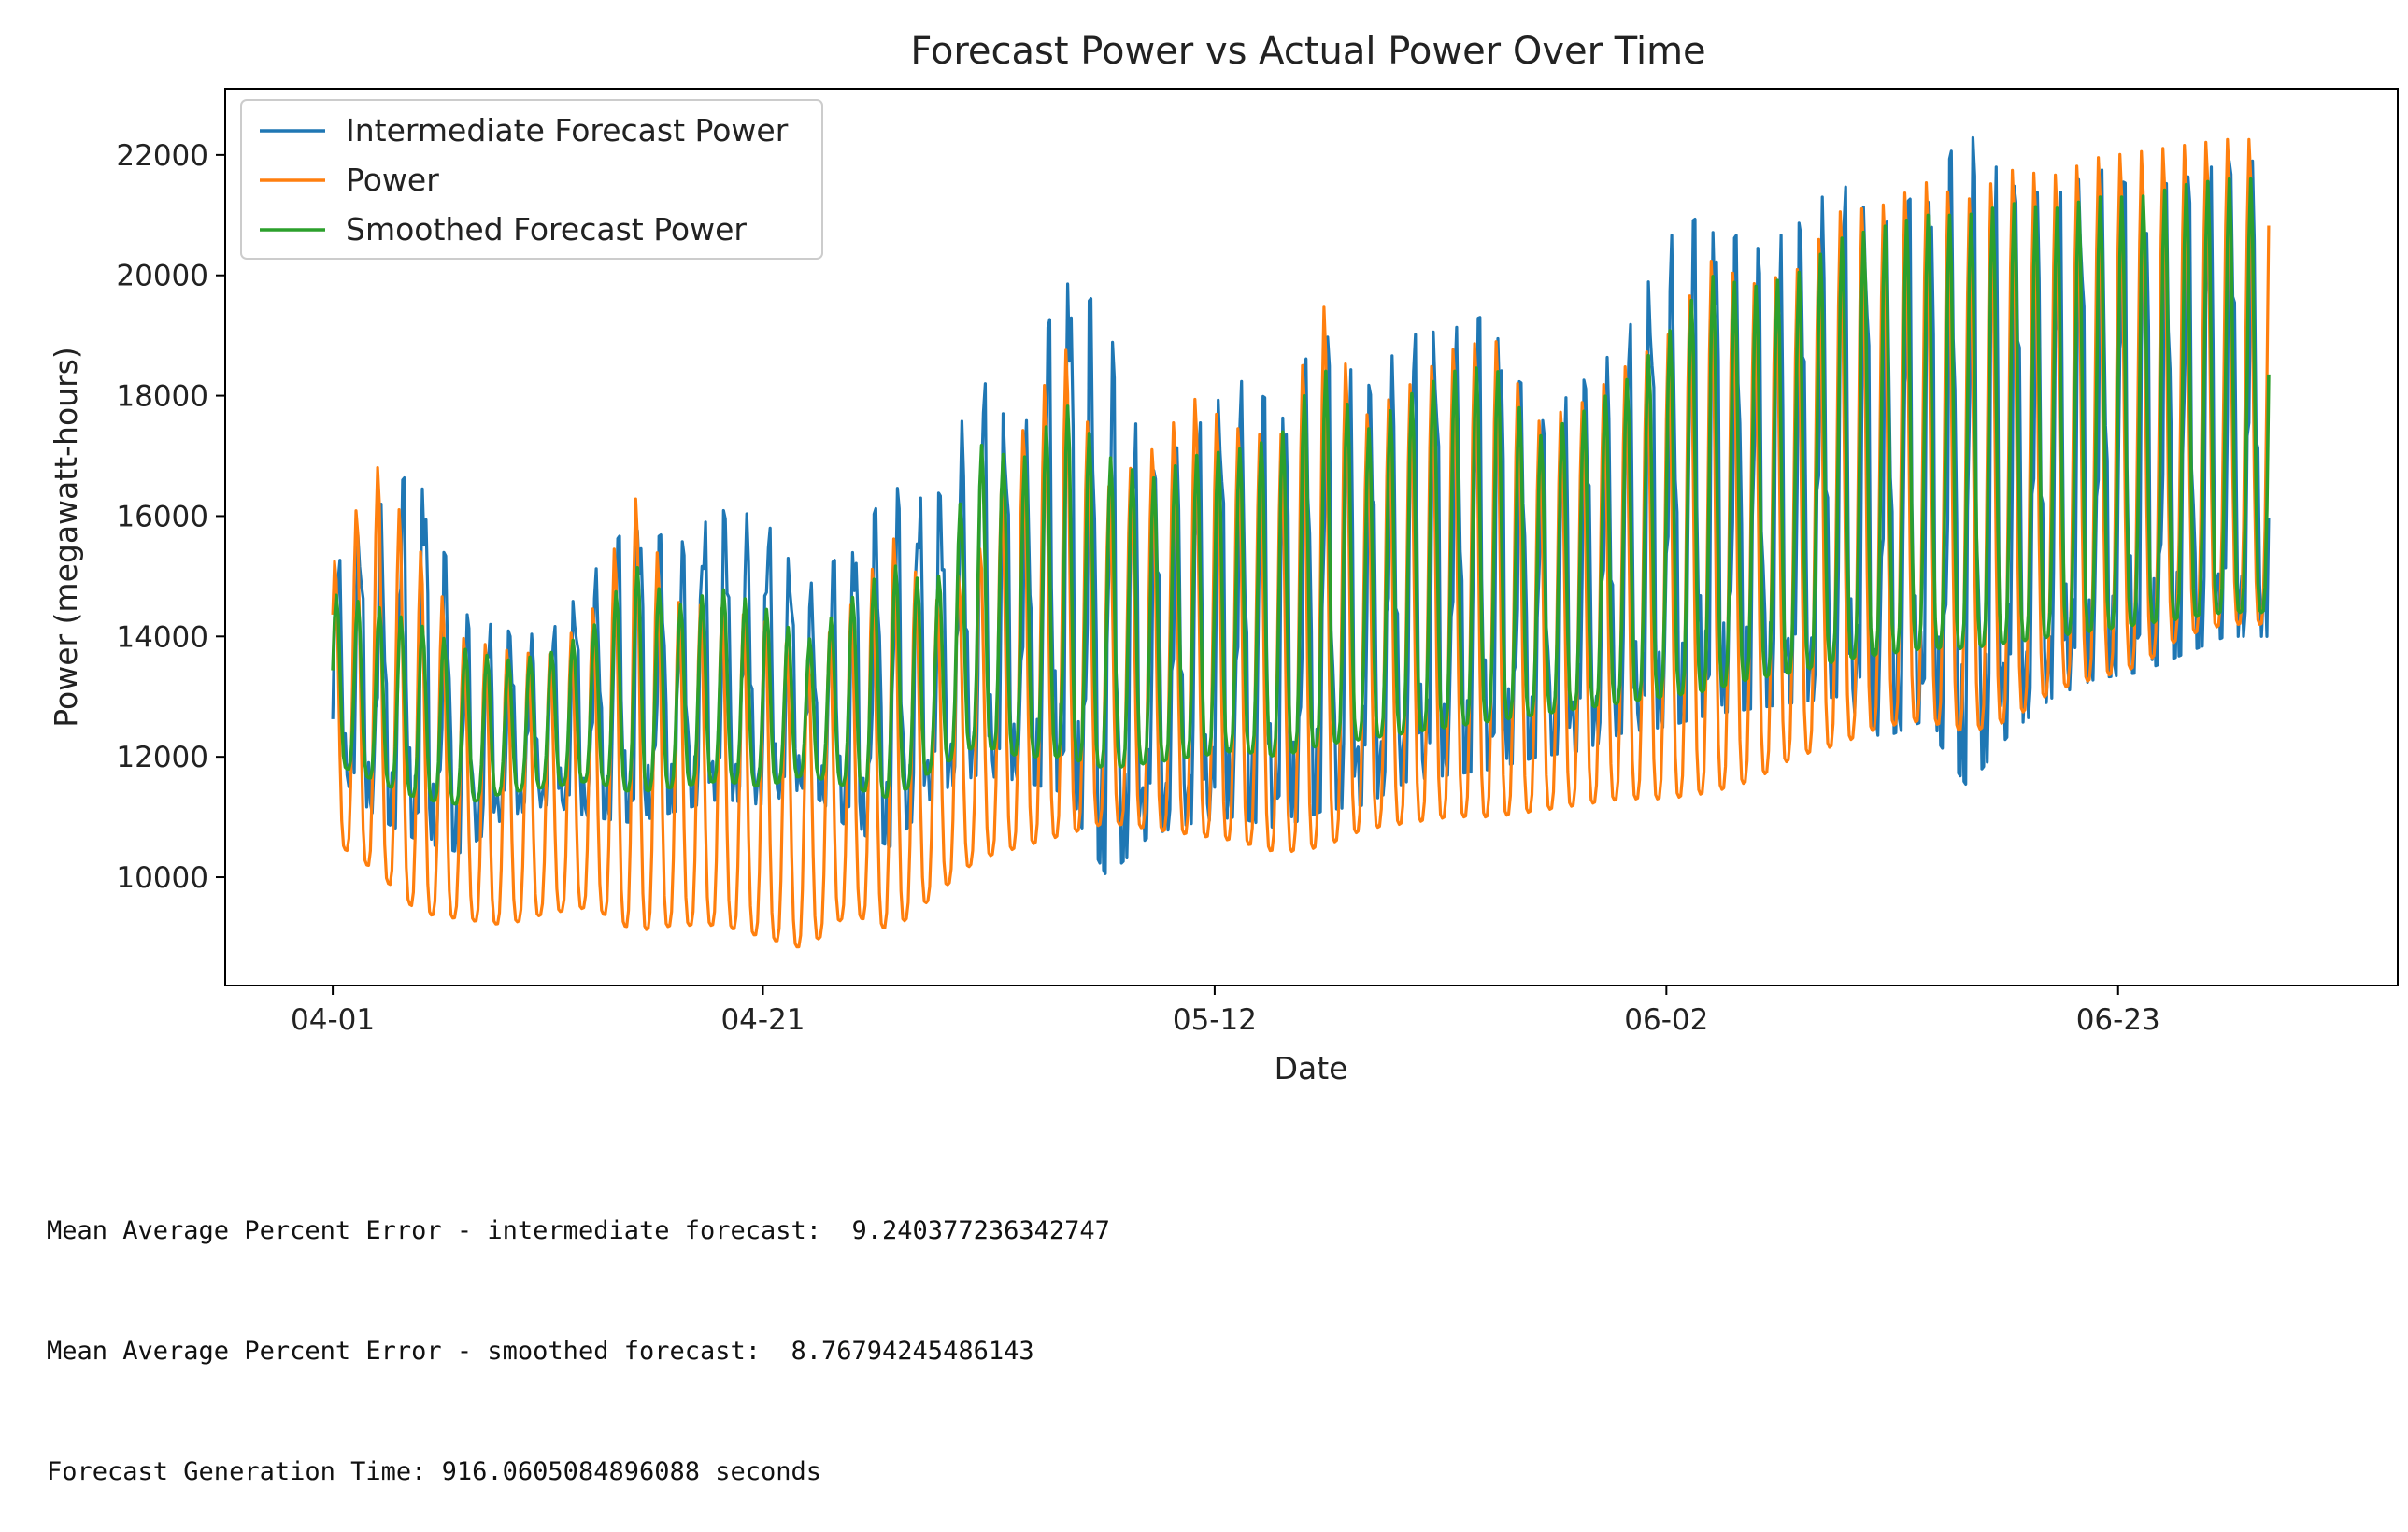  Describe the element at coordinates (1307, 52) in the screenshot. I see `chart-title: Forecast Power vs Actual Power Over Time` at that location.